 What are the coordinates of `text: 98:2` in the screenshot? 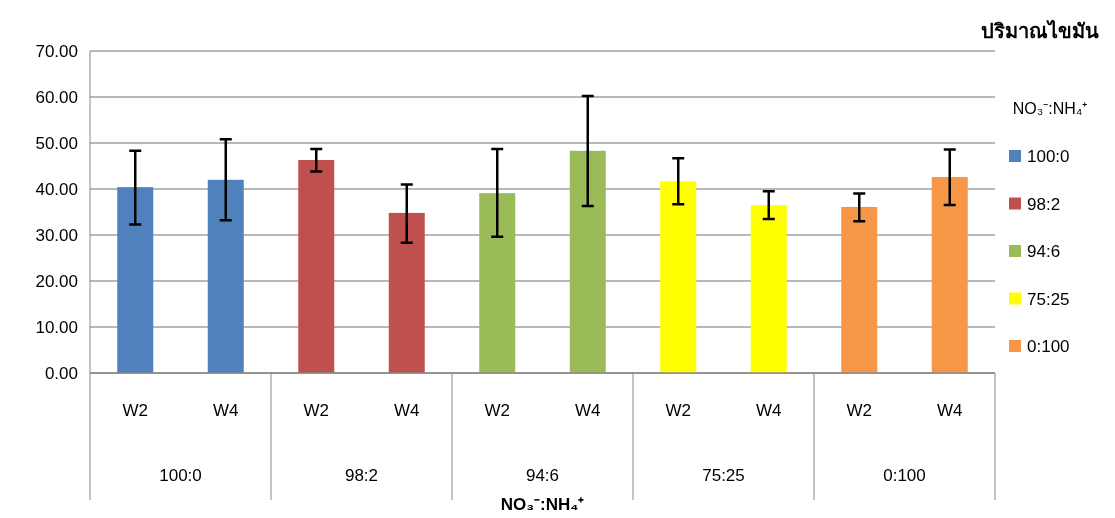 It's located at (361, 475).